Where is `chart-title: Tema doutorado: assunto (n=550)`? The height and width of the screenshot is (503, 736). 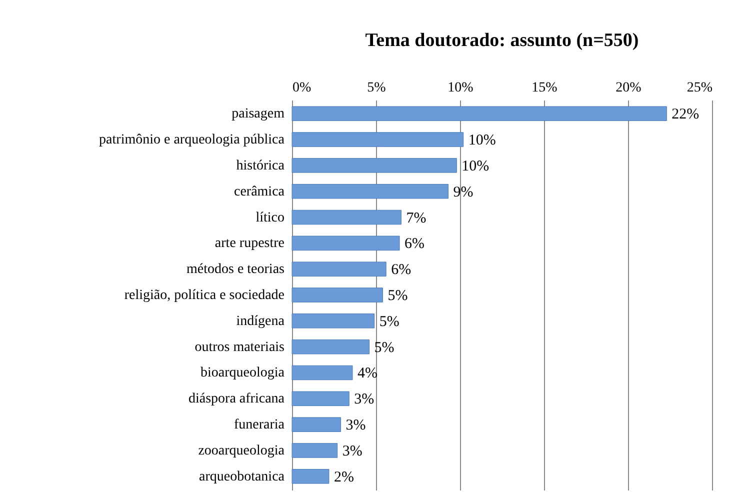 chart-title: Tema doutorado: assunto (n=550) is located at coordinates (502, 40).